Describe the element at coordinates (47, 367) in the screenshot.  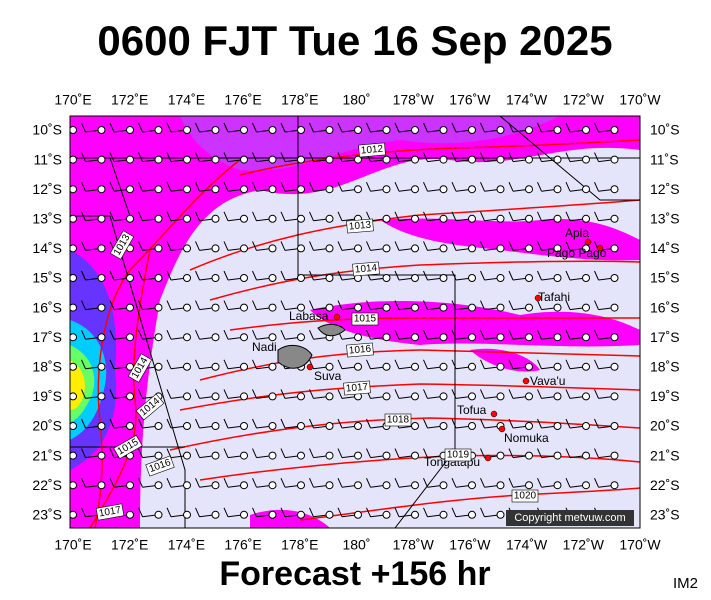
I see `latitude-label-left: 18˚S` at that location.